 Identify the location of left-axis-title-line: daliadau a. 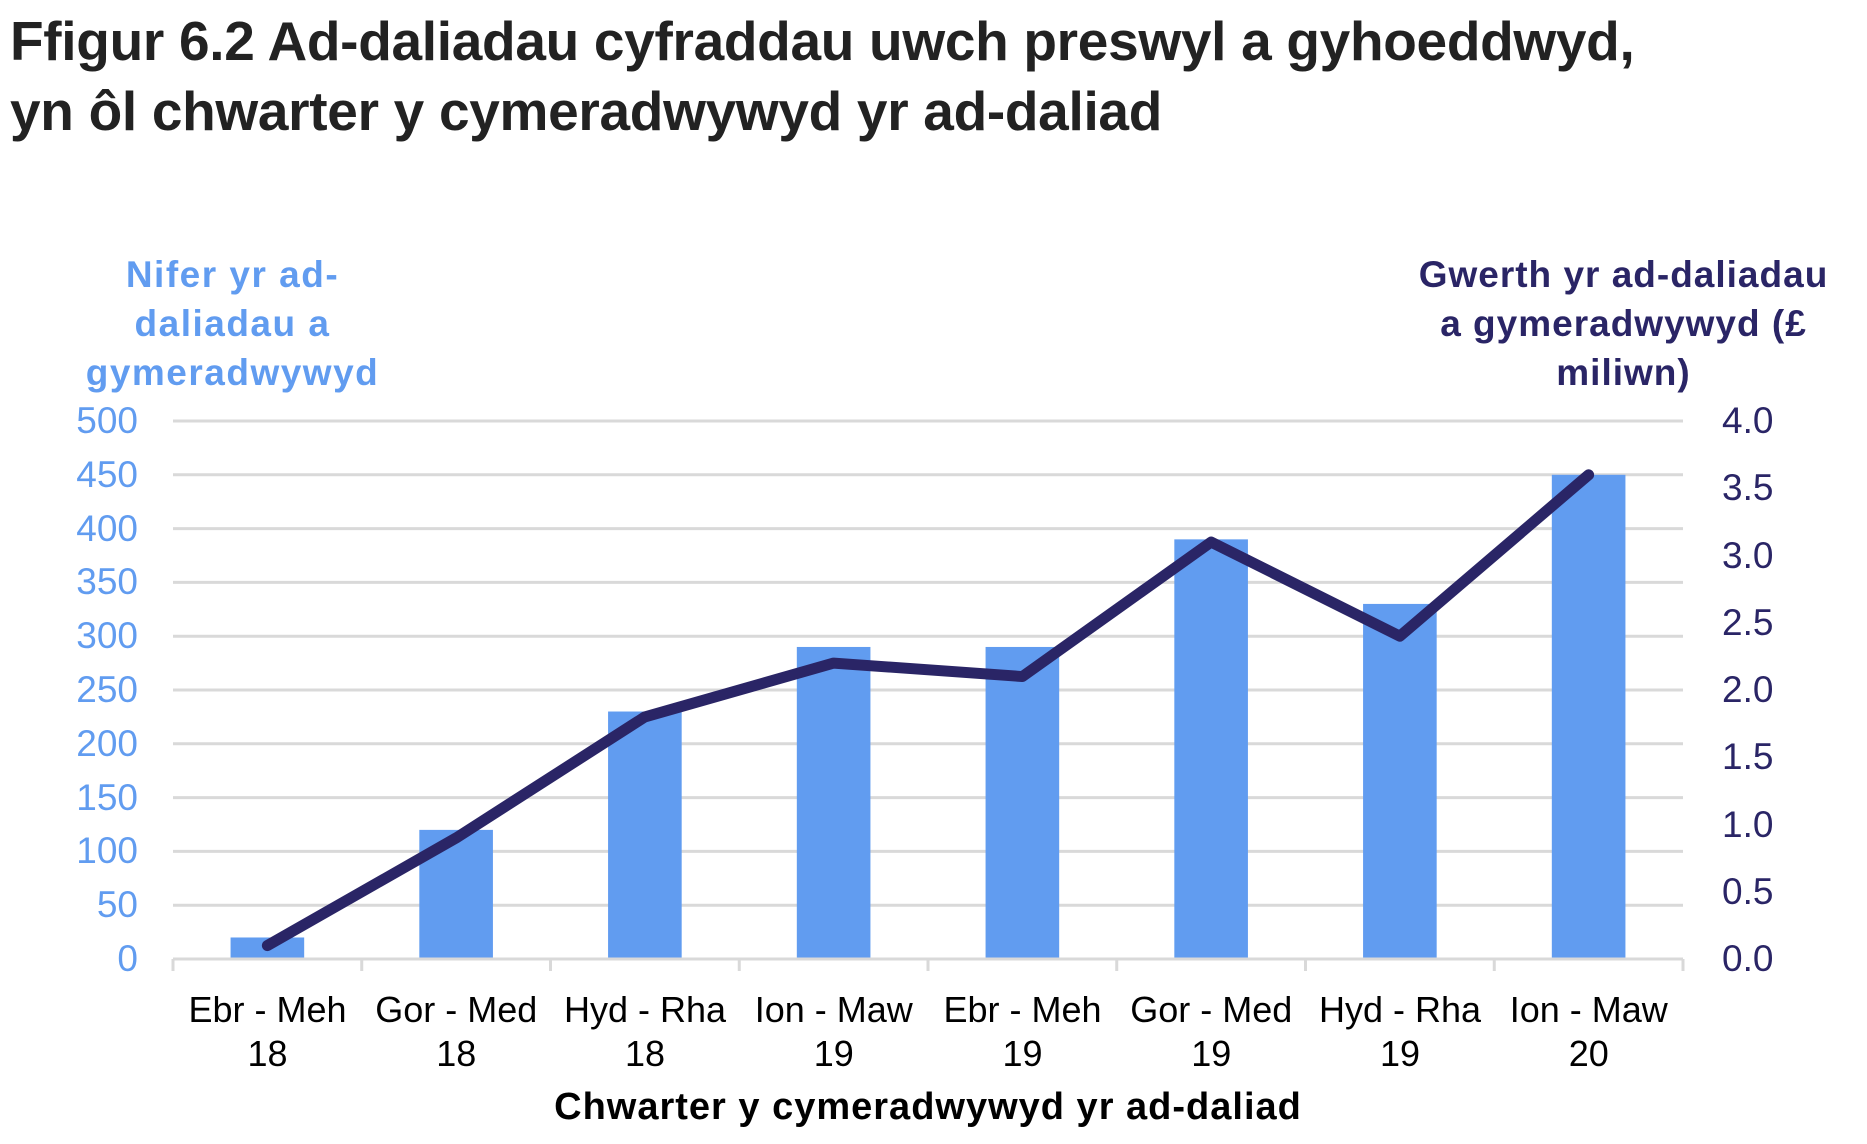
(232, 323).